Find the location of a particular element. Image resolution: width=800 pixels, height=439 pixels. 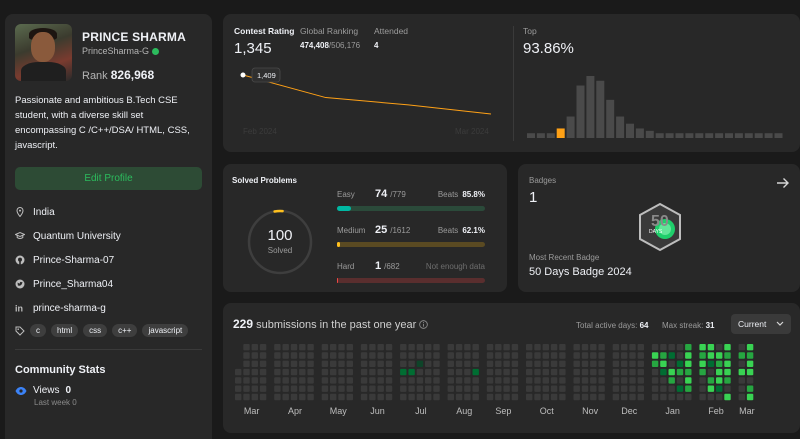

solved-ring is located at coordinates (280, 242).